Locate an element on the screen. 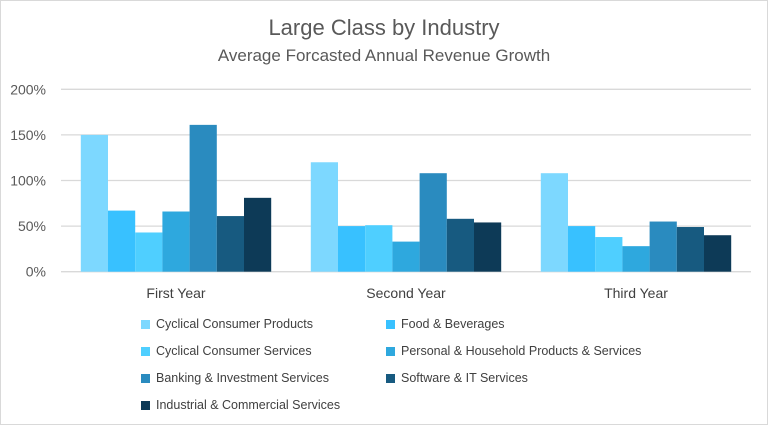 The width and height of the screenshot is (768, 425). legend-item: Cyclical Consumer Products is located at coordinates (227, 324).